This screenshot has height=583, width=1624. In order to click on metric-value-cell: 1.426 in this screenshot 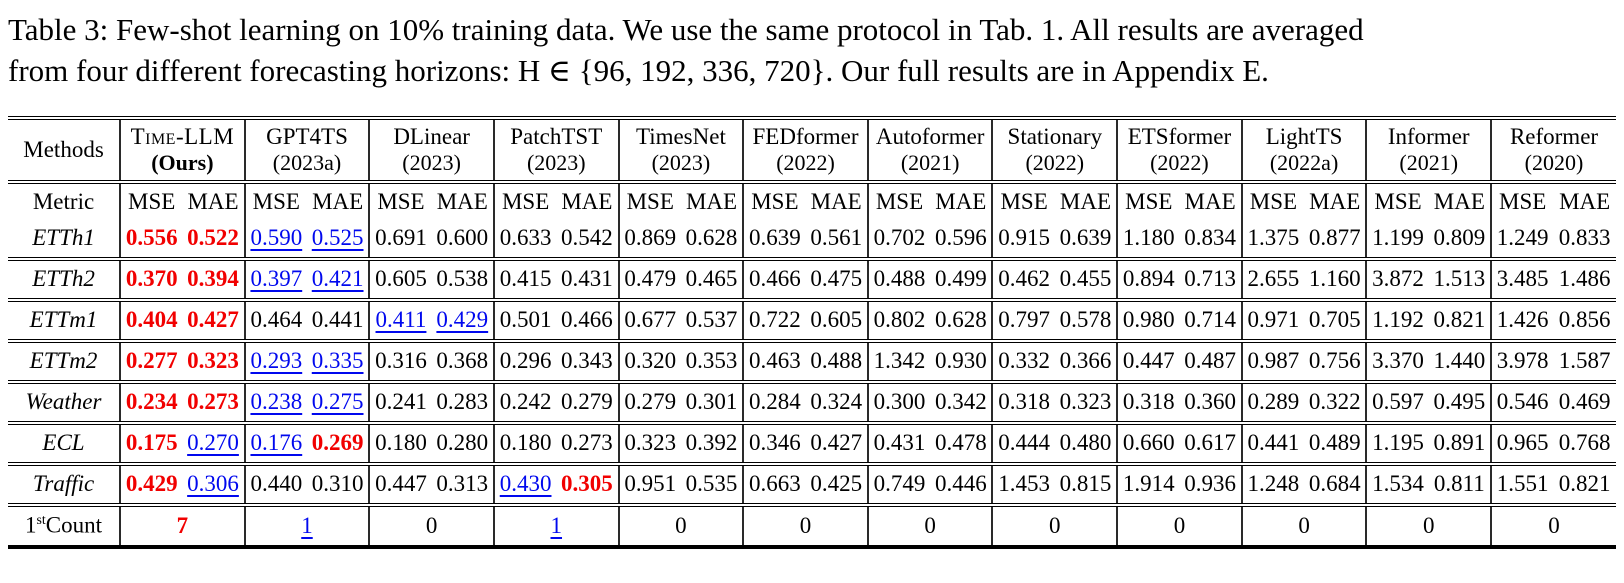, I will do `click(1522, 320)`.